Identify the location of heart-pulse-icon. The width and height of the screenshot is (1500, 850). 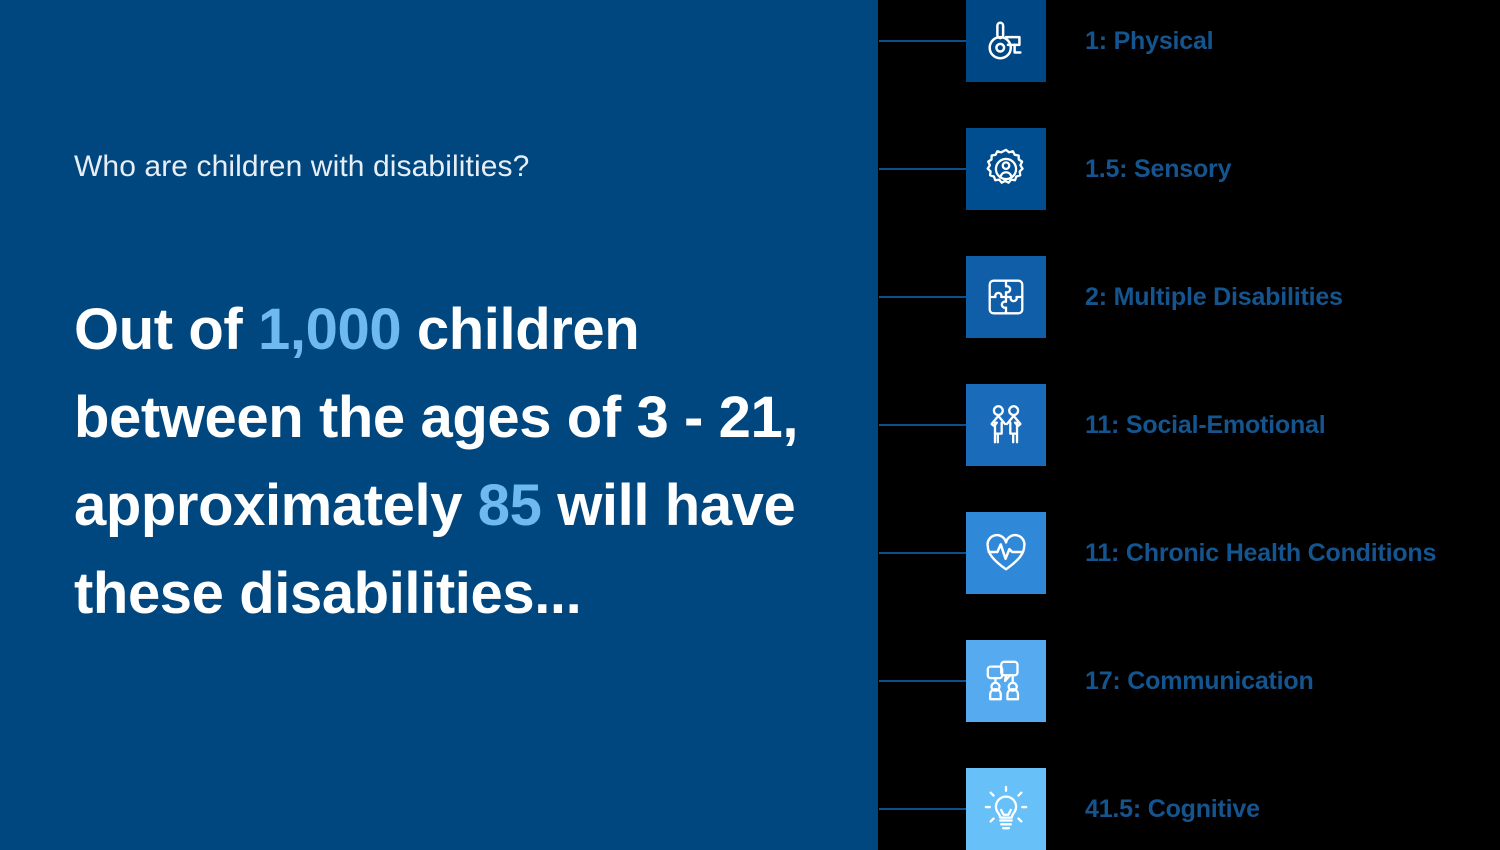
(1006, 553).